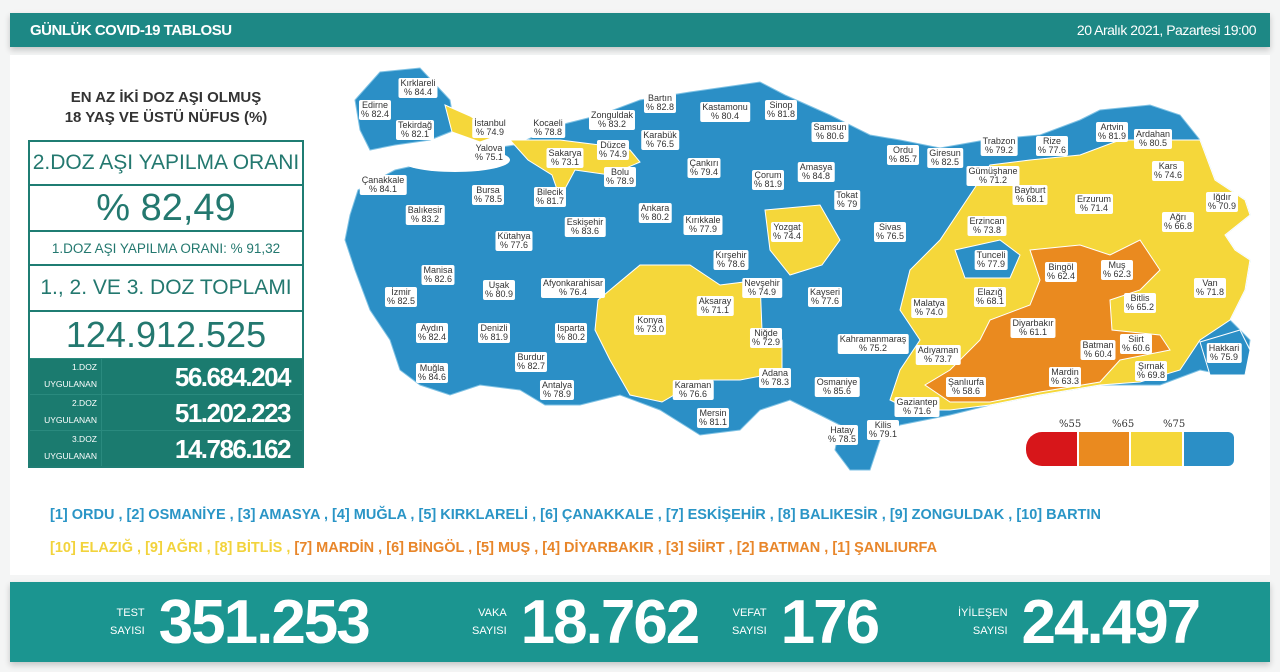  I want to click on stat-recovered: İYİLEŞEN SAYISI 24.497, so click(1079, 622).